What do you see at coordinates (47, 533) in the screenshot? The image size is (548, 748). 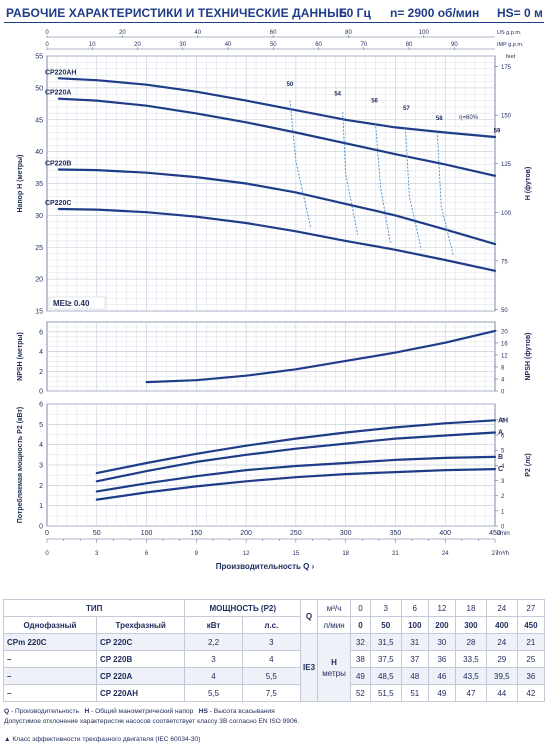 I see `x-tick-lmin: 0` at bounding box center [47, 533].